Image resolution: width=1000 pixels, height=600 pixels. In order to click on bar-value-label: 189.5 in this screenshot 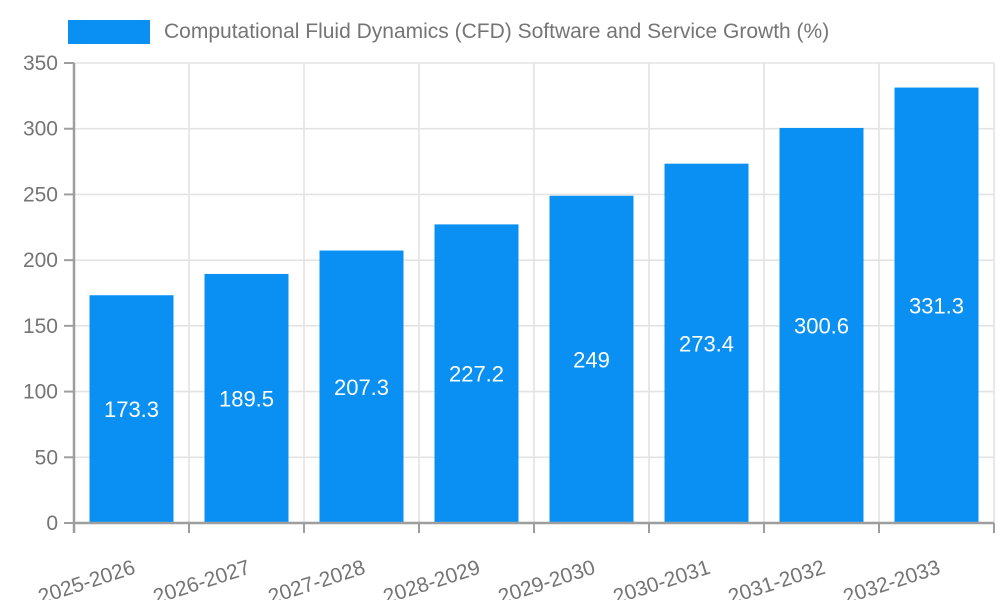, I will do `click(246, 398)`.